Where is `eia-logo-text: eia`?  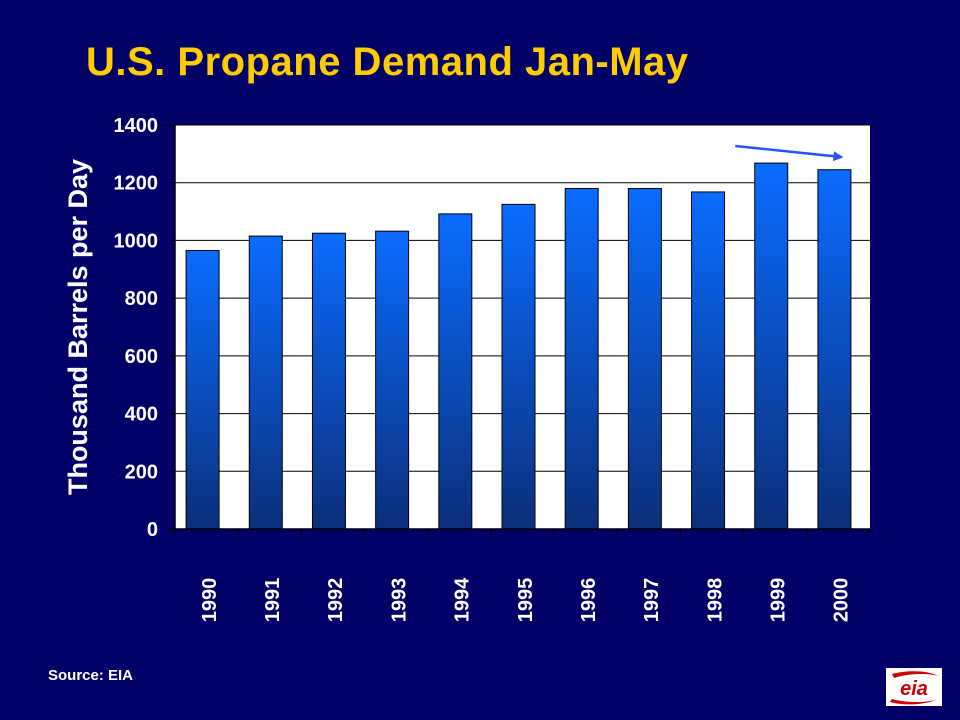
eia-logo-text: eia is located at coordinates (914, 689).